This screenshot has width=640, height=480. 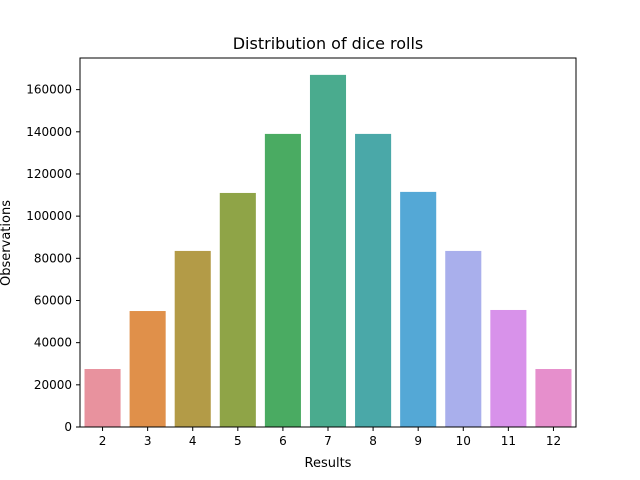 What do you see at coordinates (238, 441) in the screenshot?
I see `x-tick-label: 5` at bounding box center [238, 441].